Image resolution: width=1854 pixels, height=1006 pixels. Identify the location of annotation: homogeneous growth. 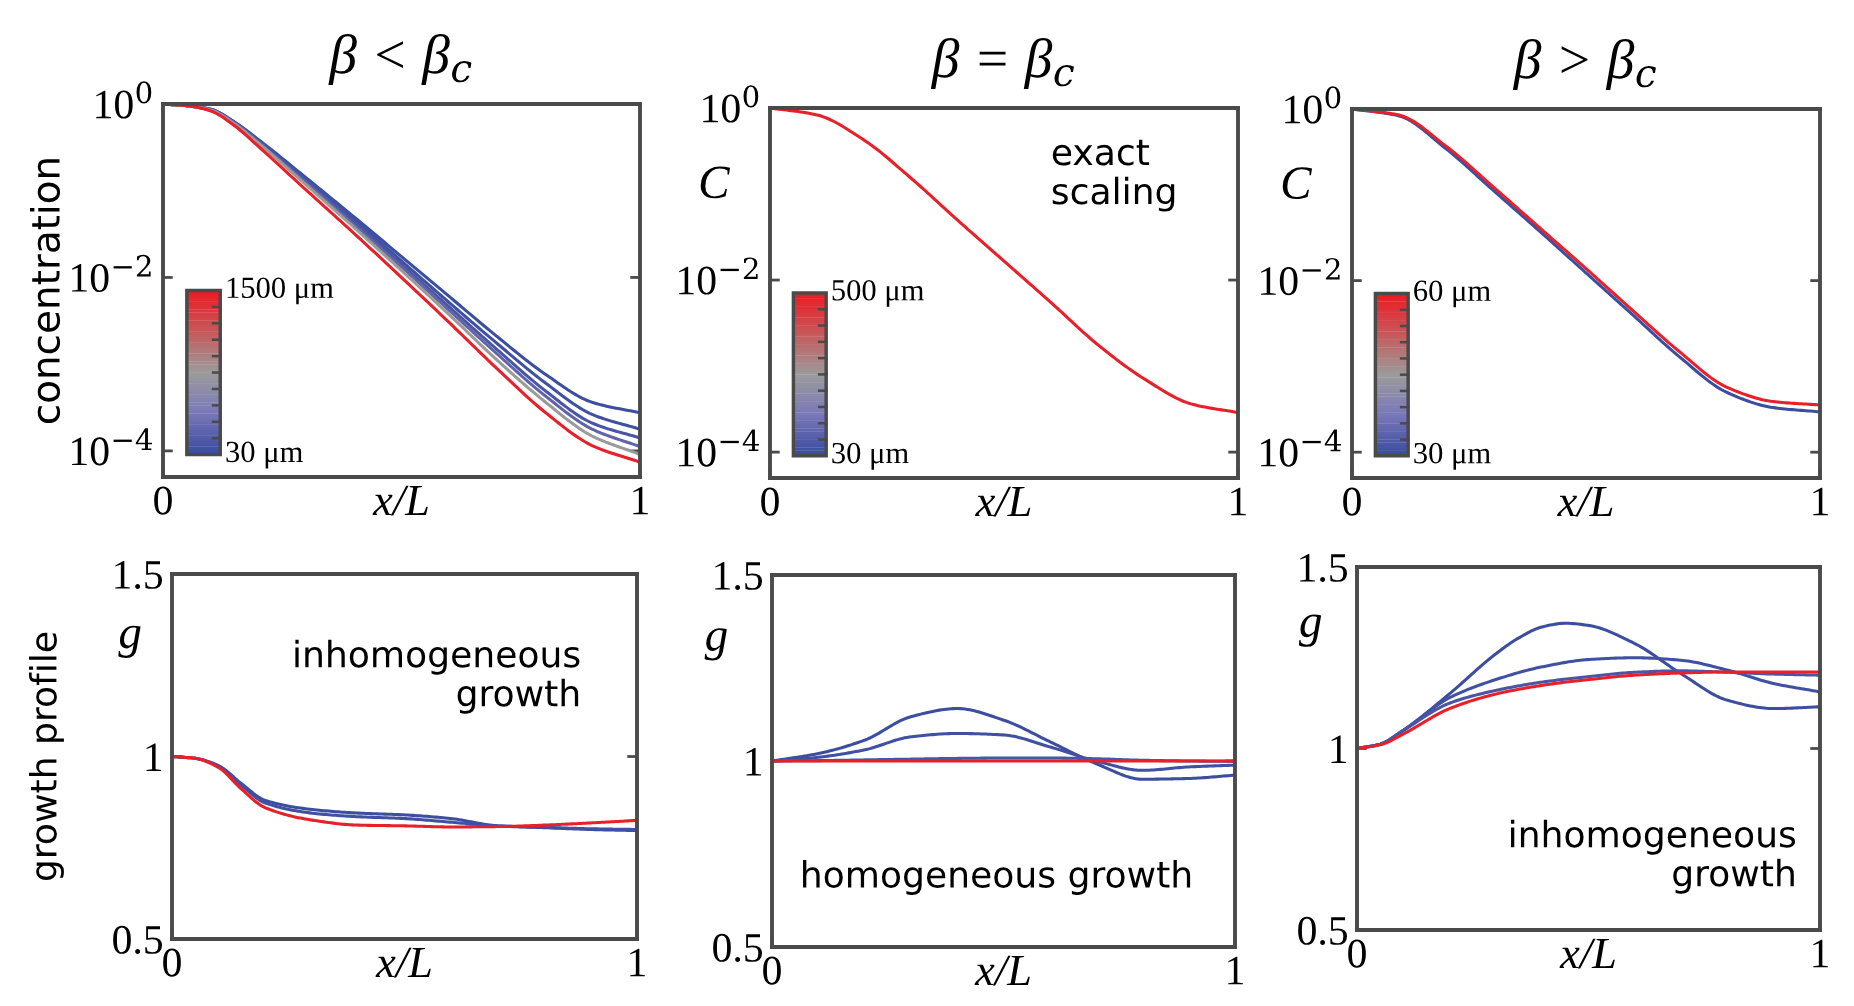
(997, 877).